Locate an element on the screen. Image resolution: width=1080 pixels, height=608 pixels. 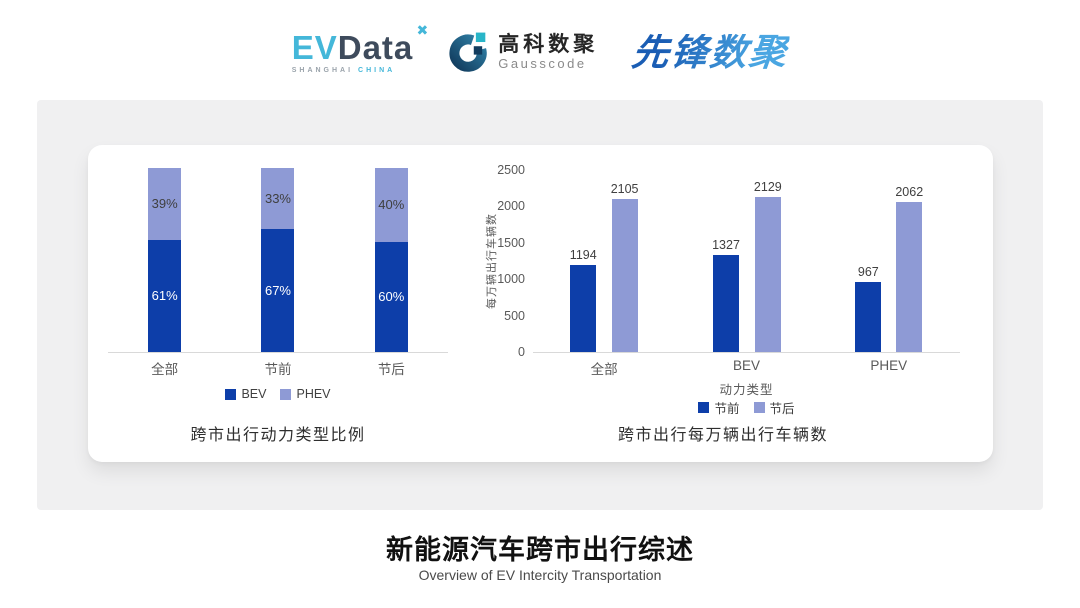
segment-label: 39% is located at coordinates (164, 204).